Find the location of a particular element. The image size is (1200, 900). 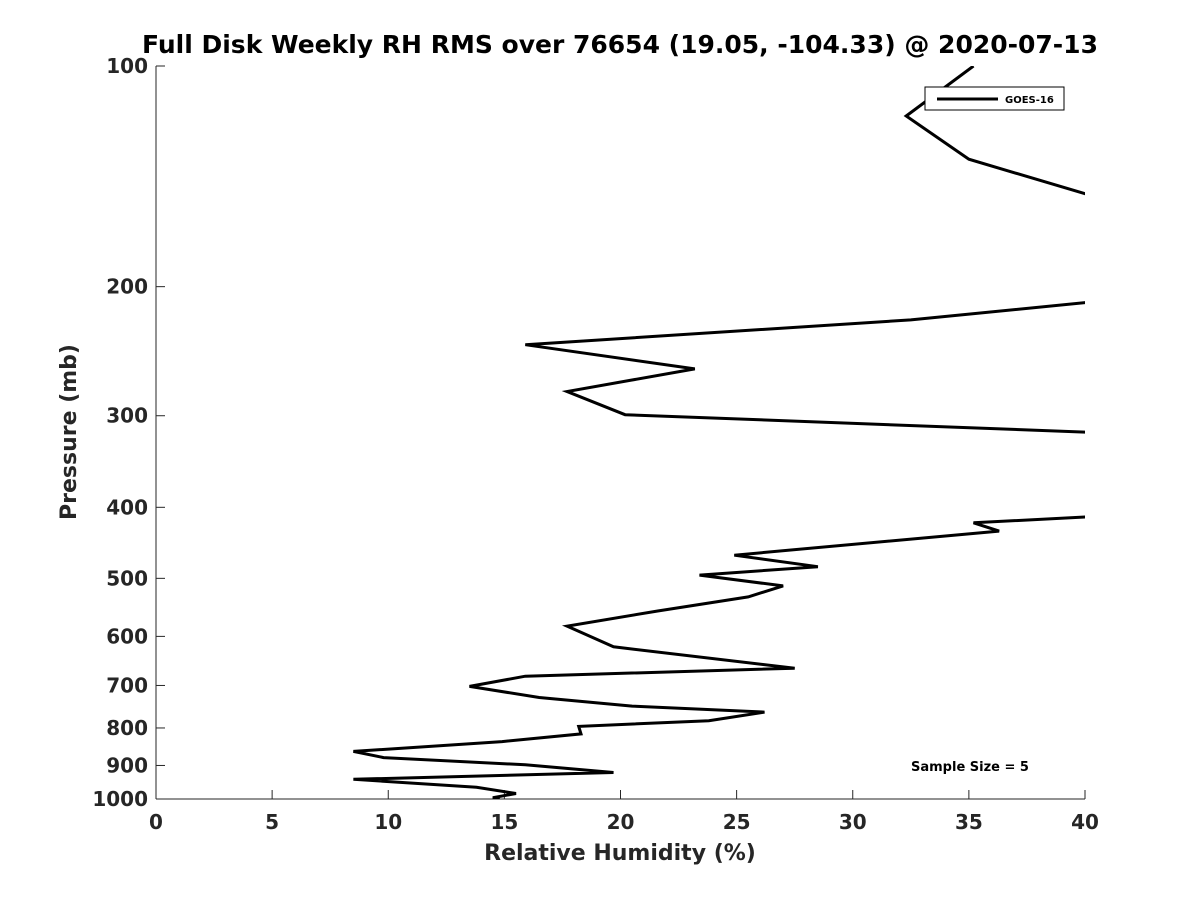

x-tick-label: 15 is located at coordinates (504, 822).